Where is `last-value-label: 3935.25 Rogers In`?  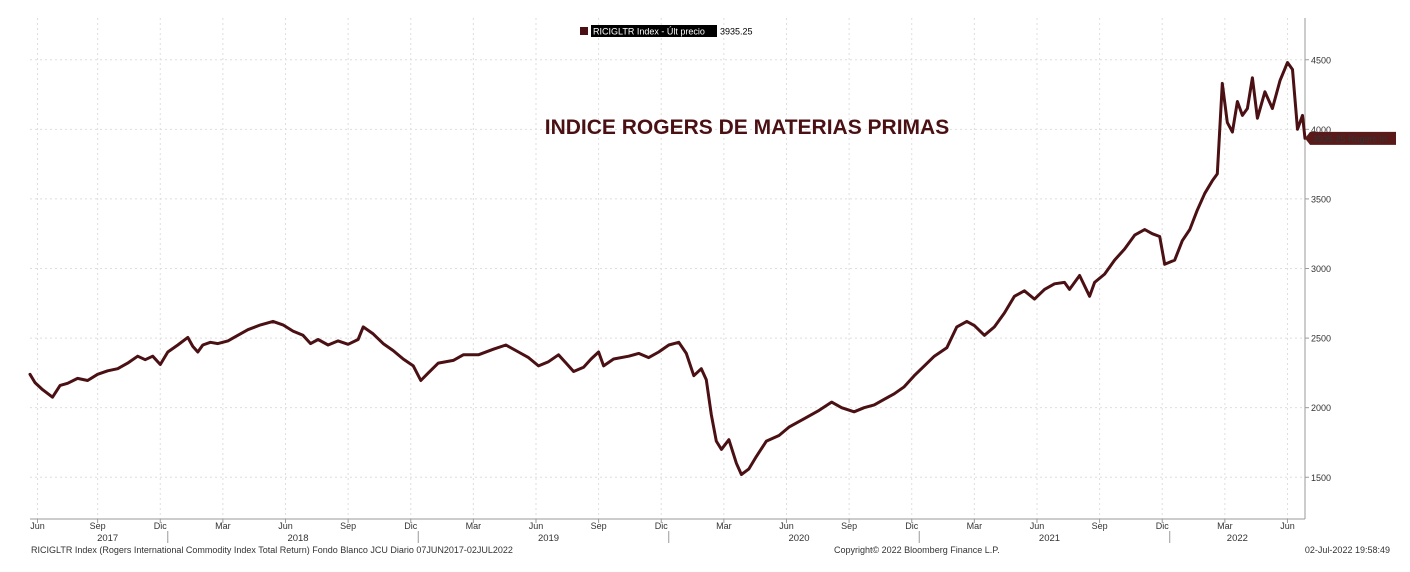 last-value-label: 3935.25 Rogers In is located at coordinates (1350, 139).